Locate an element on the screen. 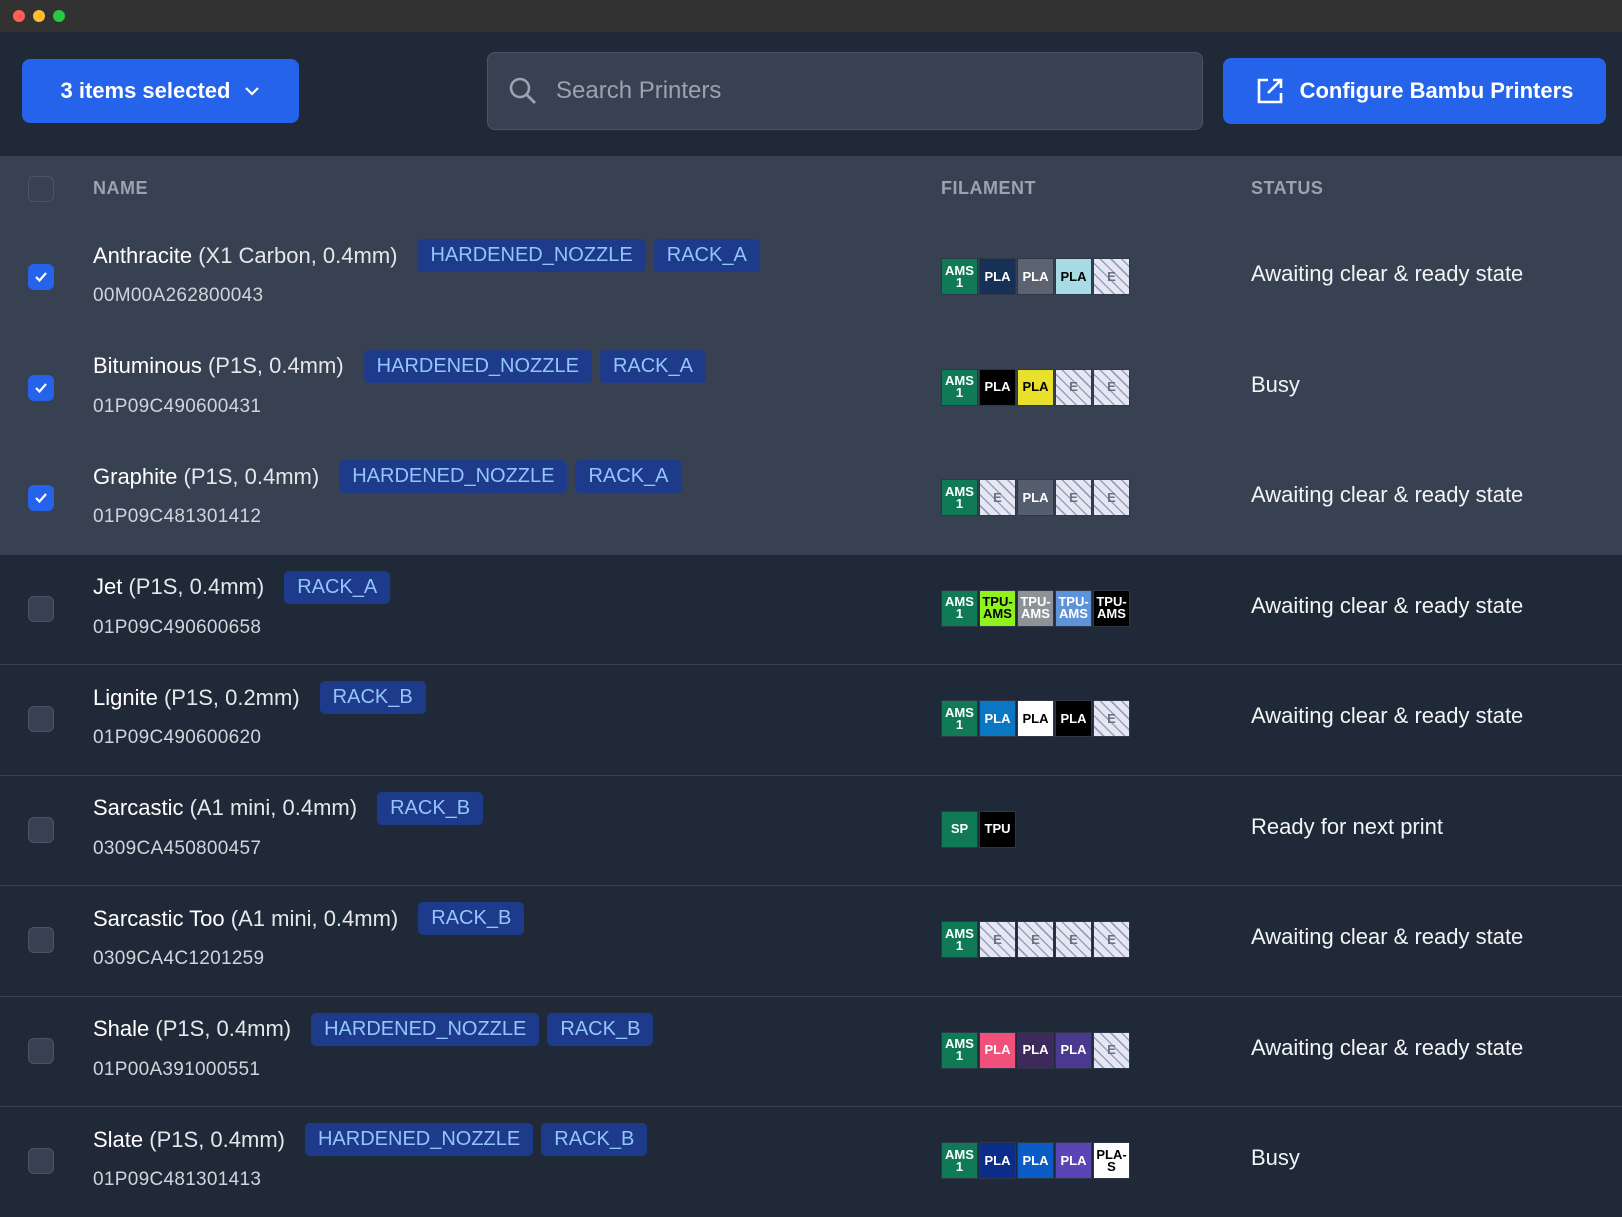 The width and height of the screenshot is (1622, 1217). filament-source-badge: SP is located at coordinates (959, 829).